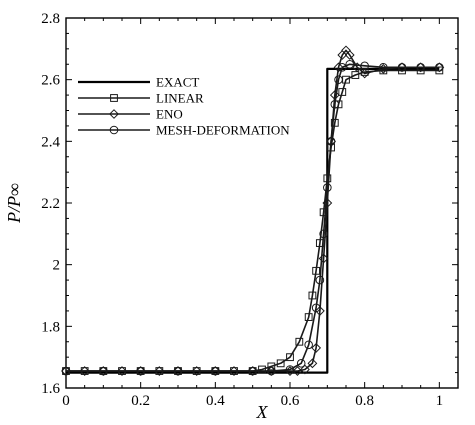 This screenshot has height=425, width=475. What do you see at coordinates (262, 412) in the screenshot?
I see `x-axis-title: X` at bounding box center [262, 412].